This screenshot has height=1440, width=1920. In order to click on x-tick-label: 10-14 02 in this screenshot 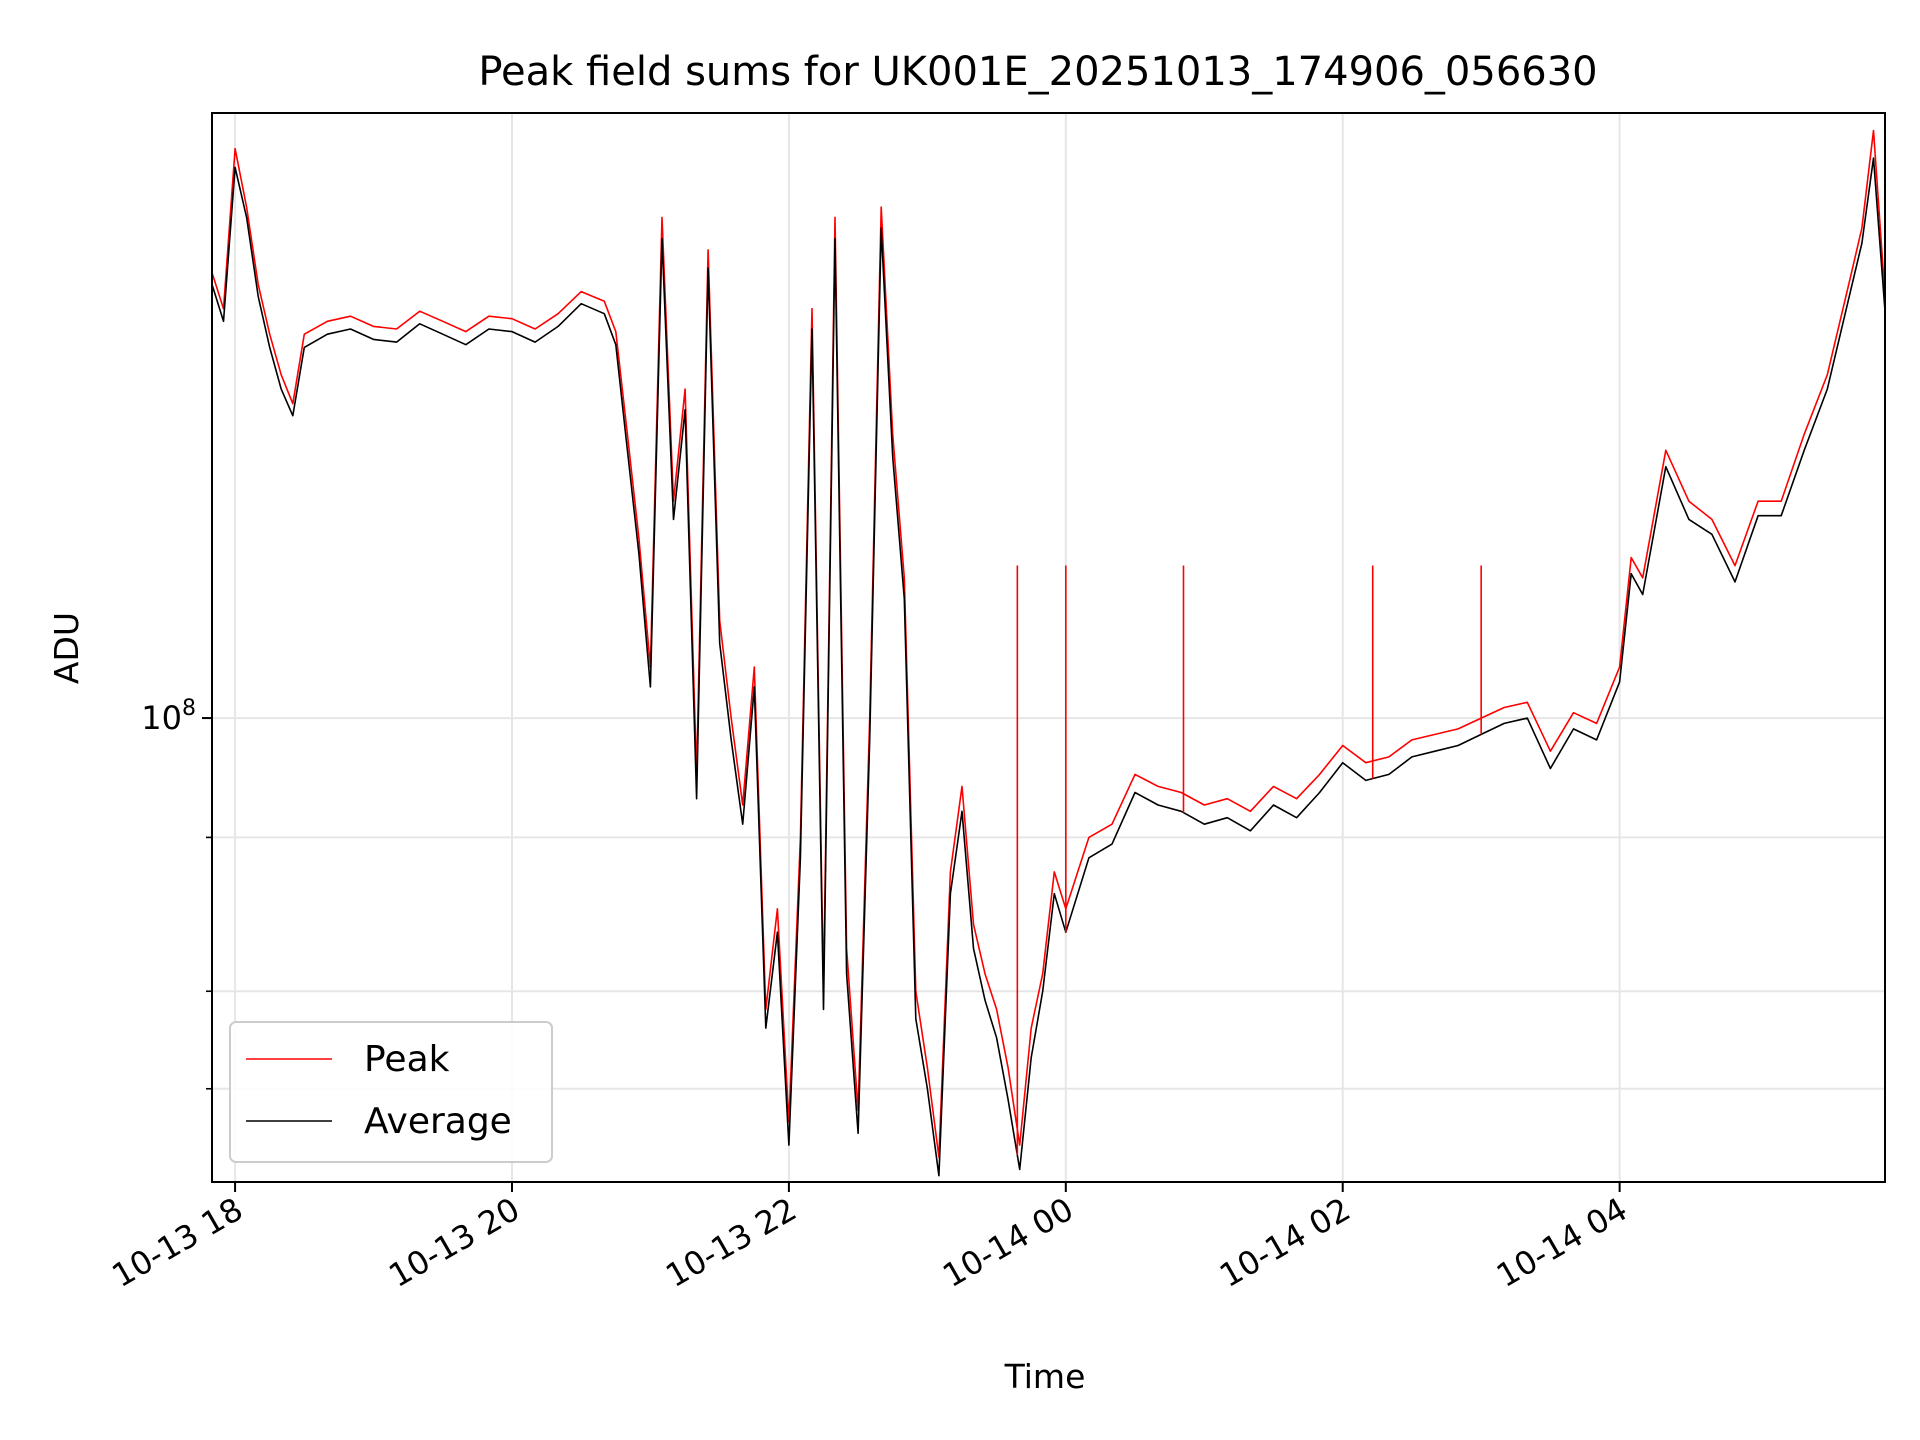, I will do `click(1285, 1242)`.